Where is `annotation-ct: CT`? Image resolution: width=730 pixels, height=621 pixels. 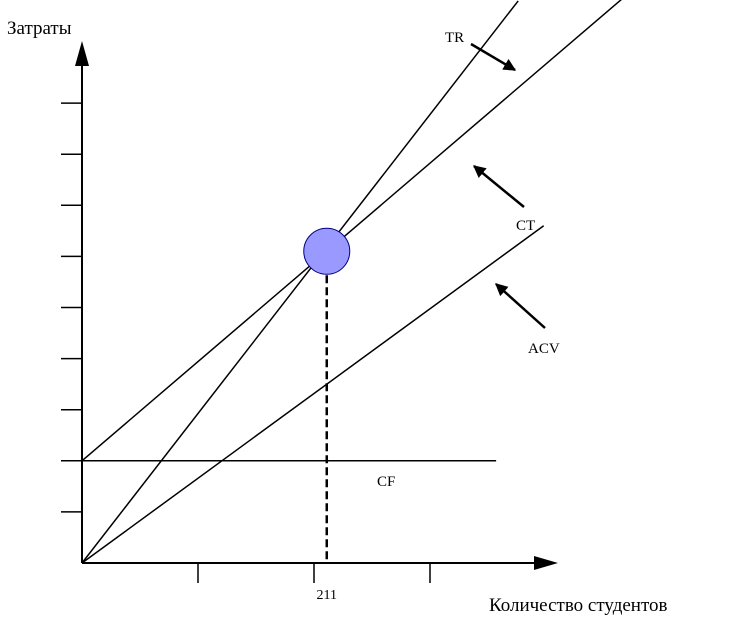
annotation-ct: CT is located at coordinates (525, 226).